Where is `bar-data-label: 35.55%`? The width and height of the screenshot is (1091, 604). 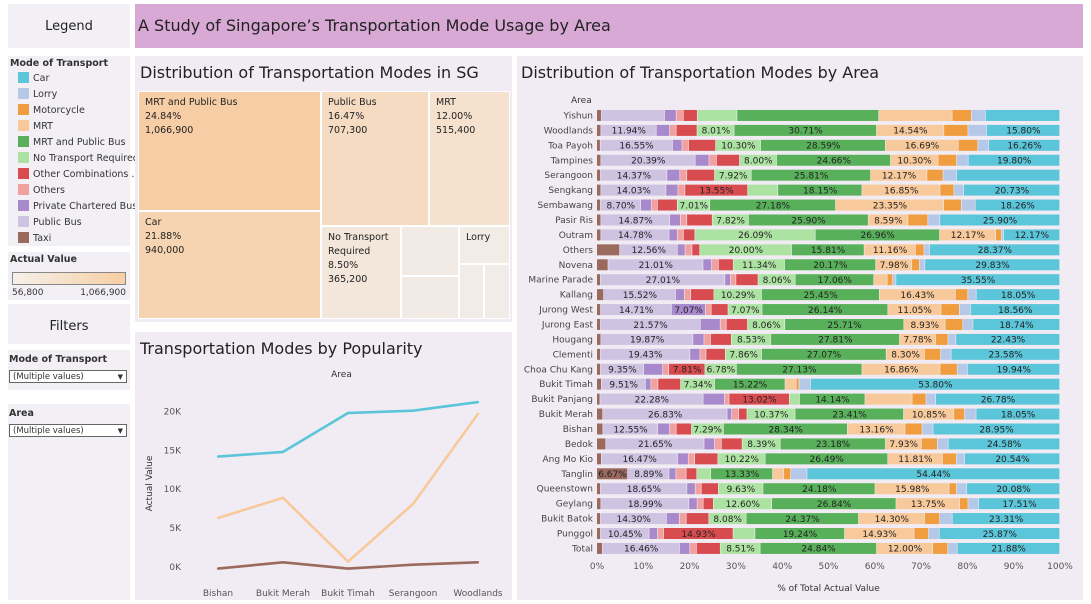
bar-data-label: 35.55% is located at coordinates (978, 281).